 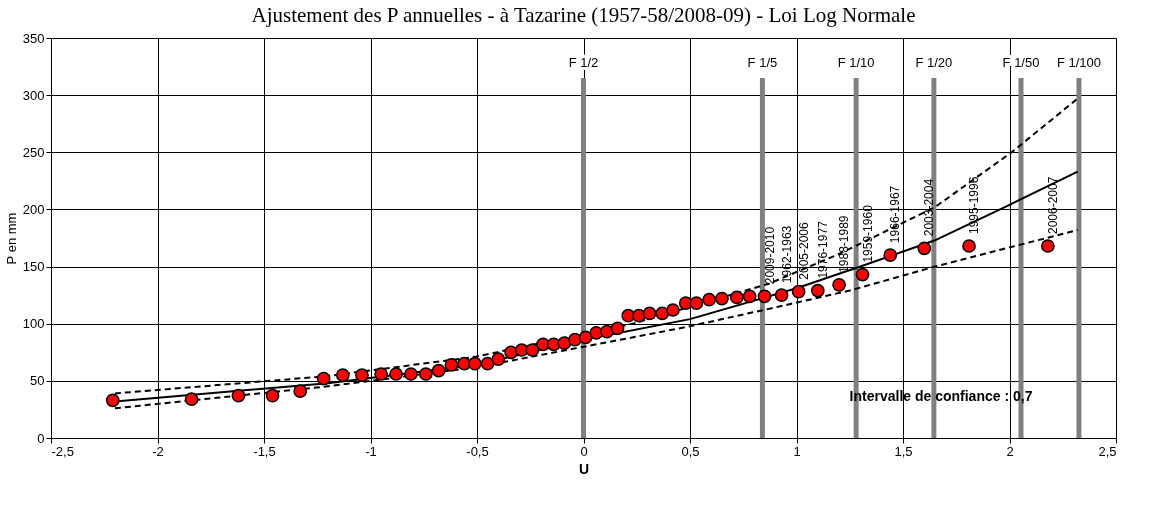 I want to click on annotation: 2005-2006, so click(x=803, y=251).